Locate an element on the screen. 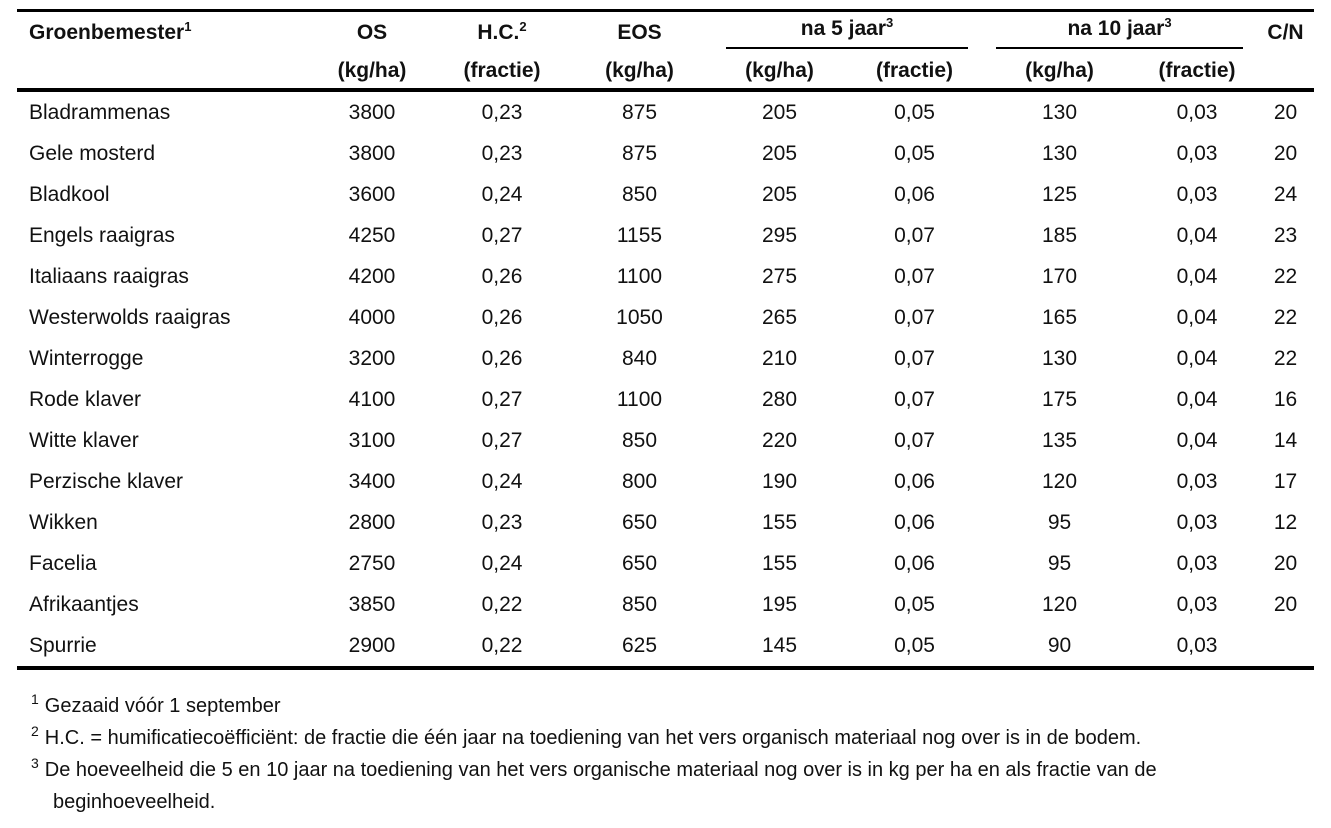  cell-os: 3100 is located at coordinates (372, 440).